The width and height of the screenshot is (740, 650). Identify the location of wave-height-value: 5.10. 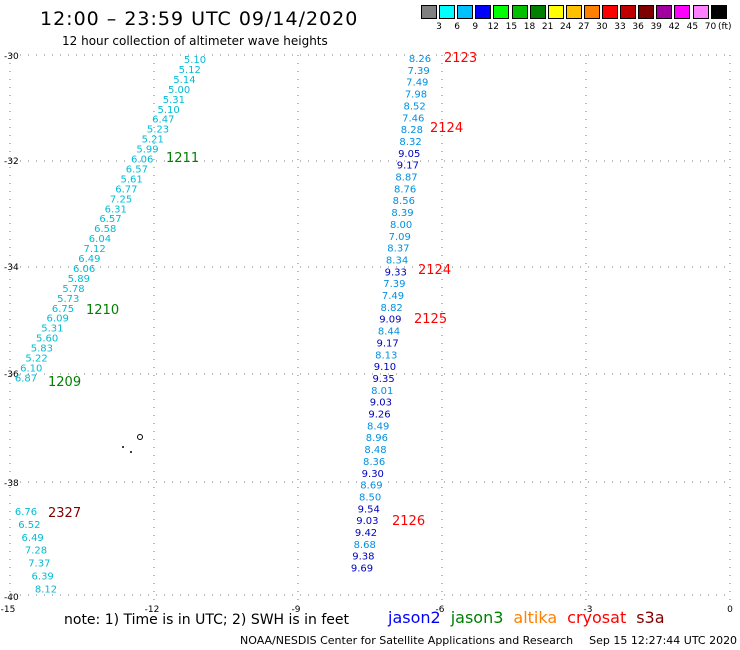
(195, 60).